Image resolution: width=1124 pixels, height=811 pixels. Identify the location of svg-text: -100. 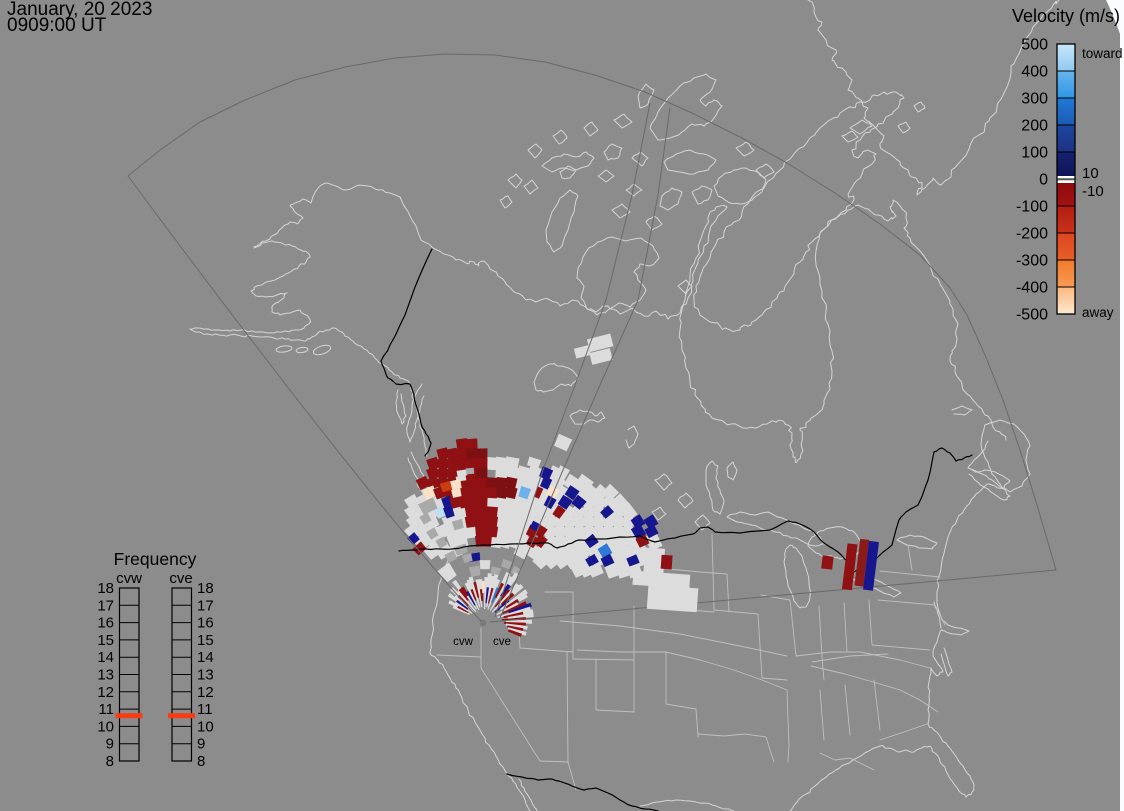
(1032, 207).